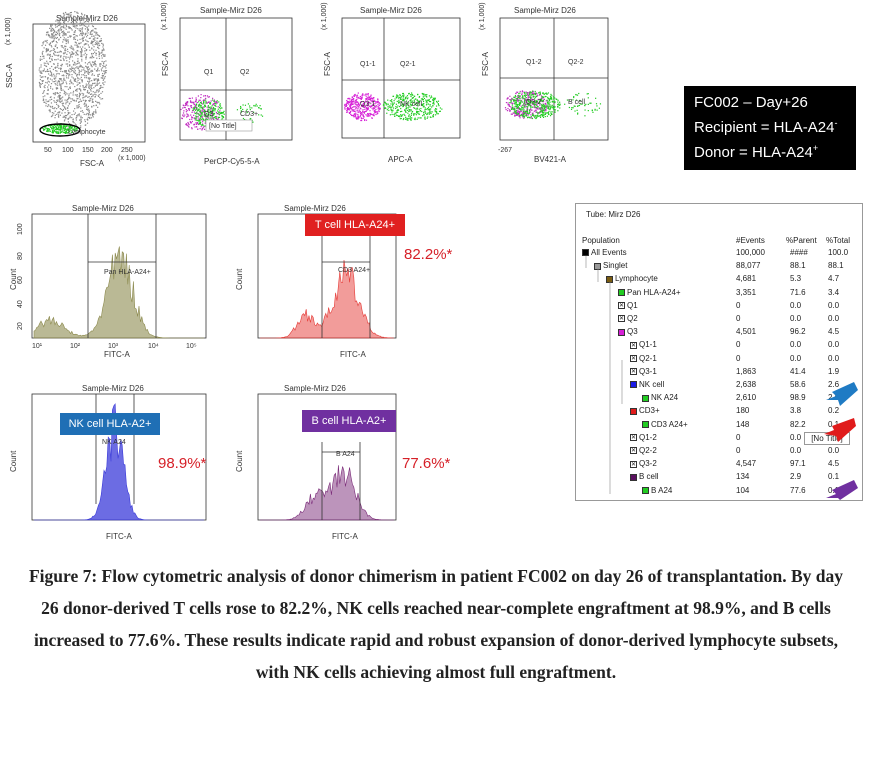 The width and height of the screenshot is (872, 770). Describe the element at coordinates (719, 267) in the screenshot. I see `tree-row: Singlet 88,077 88.1 88.1` at that location.